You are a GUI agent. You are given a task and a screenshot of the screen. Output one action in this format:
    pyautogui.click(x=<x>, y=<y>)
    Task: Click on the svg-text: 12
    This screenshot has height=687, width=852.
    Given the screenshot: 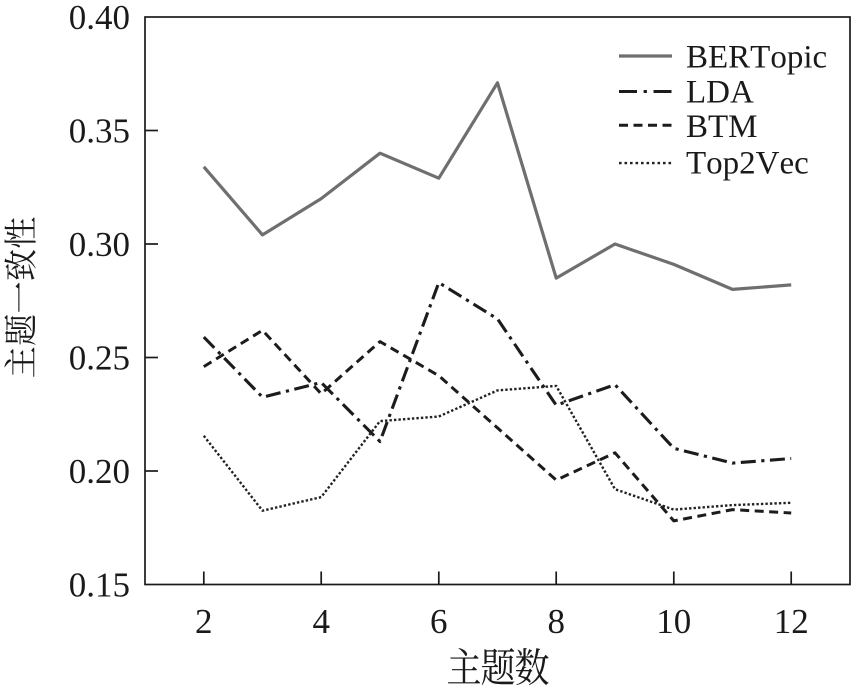 What is the action you would take?
    pyautogui.click(x=791, y=621)
    